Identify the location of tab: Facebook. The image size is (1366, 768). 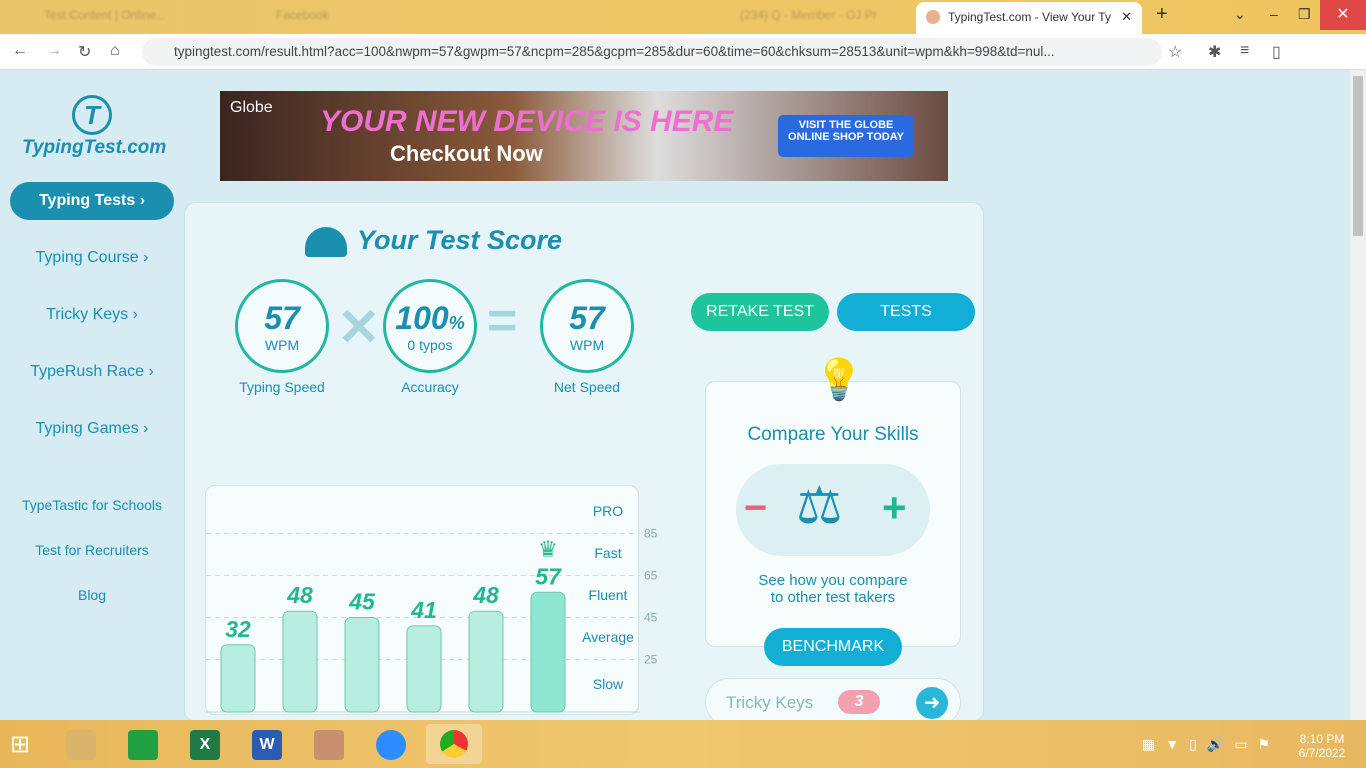
(302, 15).